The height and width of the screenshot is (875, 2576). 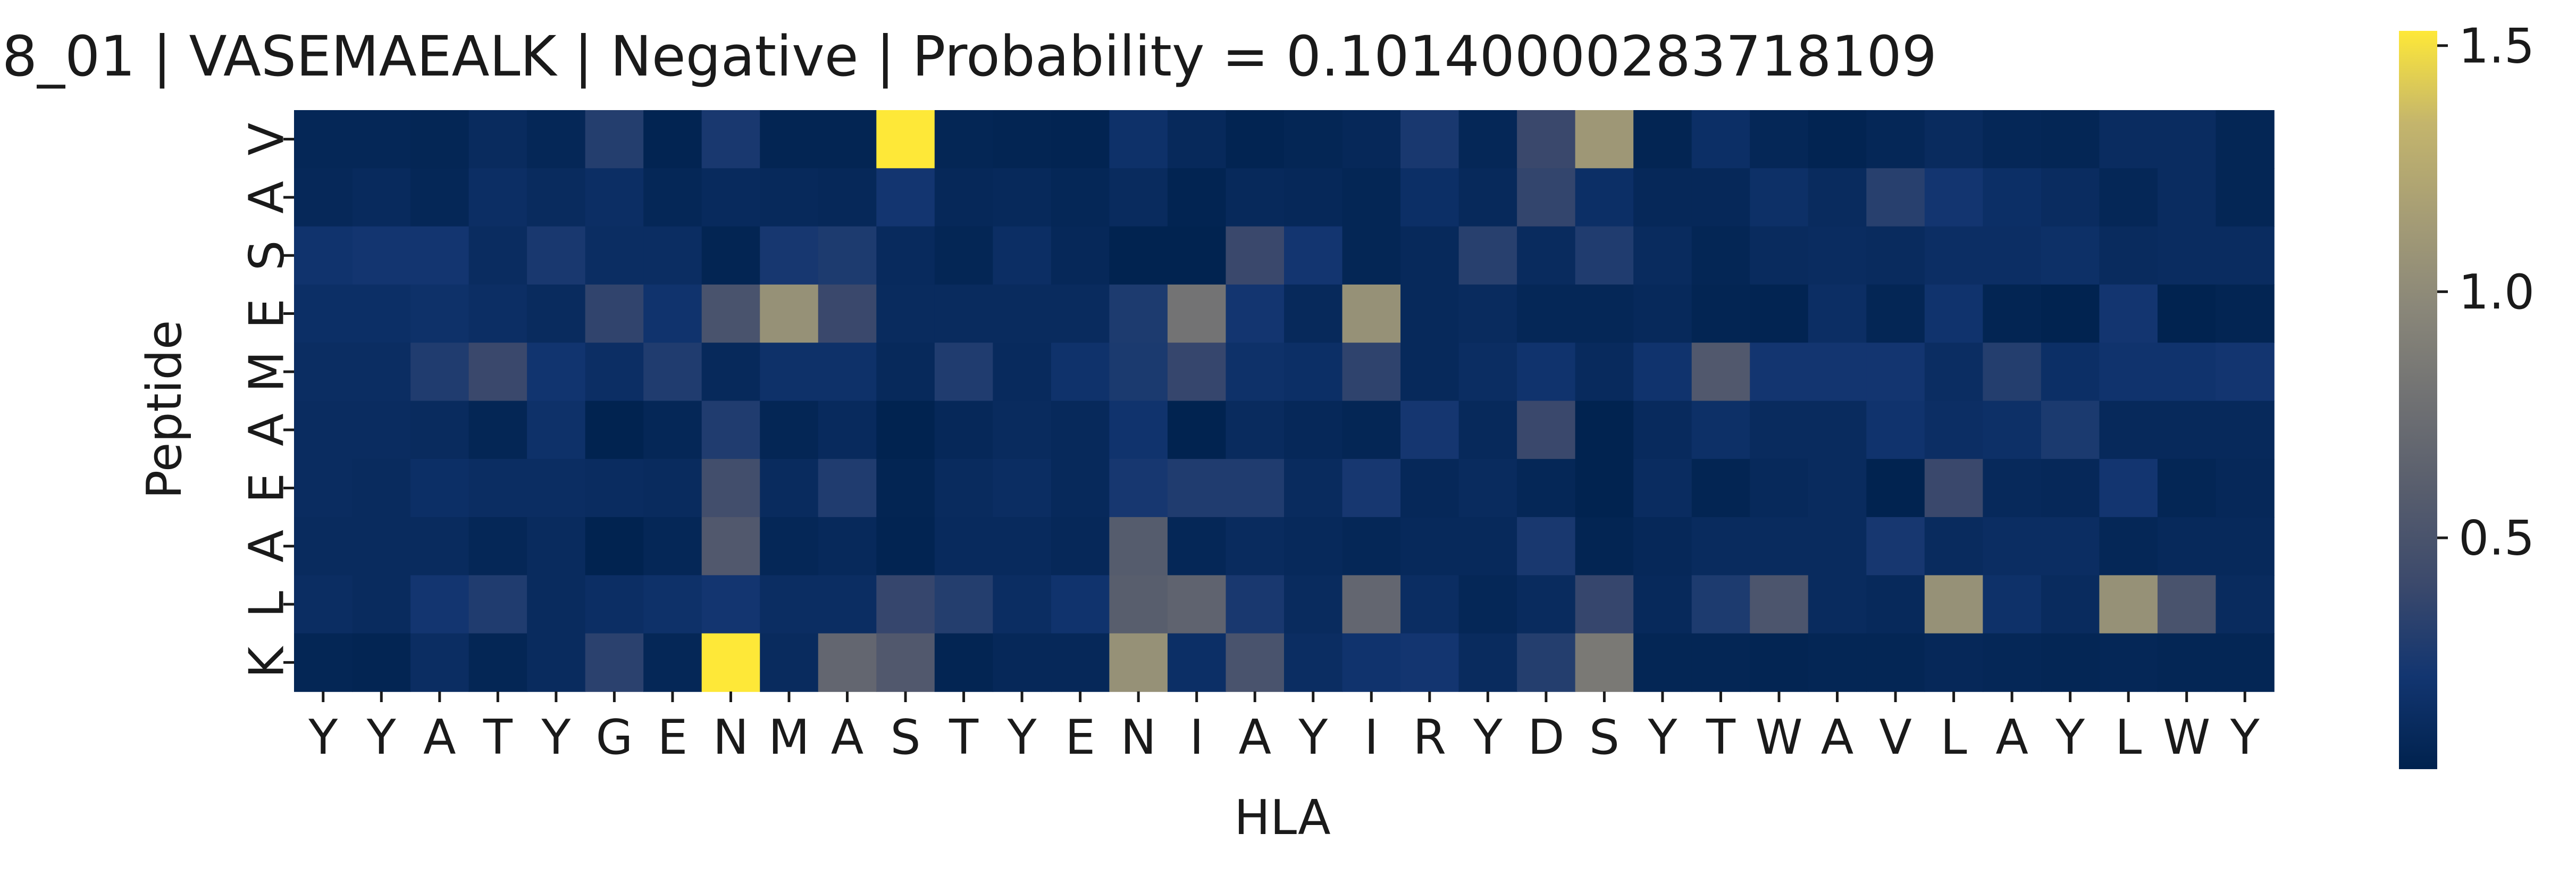 What do you see at coordinates (614, 737) in the screenshot?
I see `x-tick-label: G` at bounding box center [614, 737].